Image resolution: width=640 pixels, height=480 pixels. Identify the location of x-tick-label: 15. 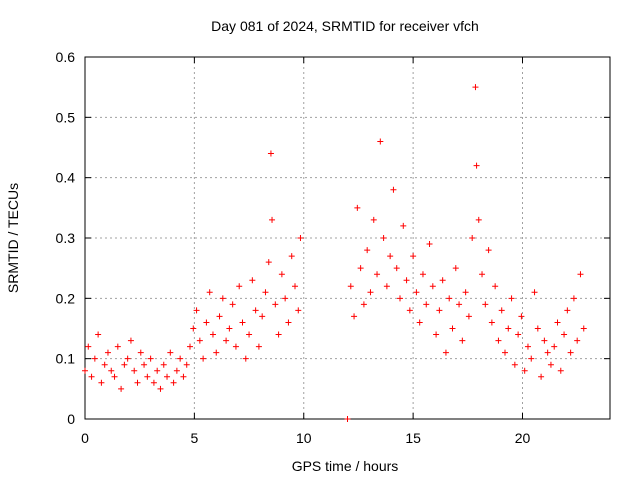
(413, 438).